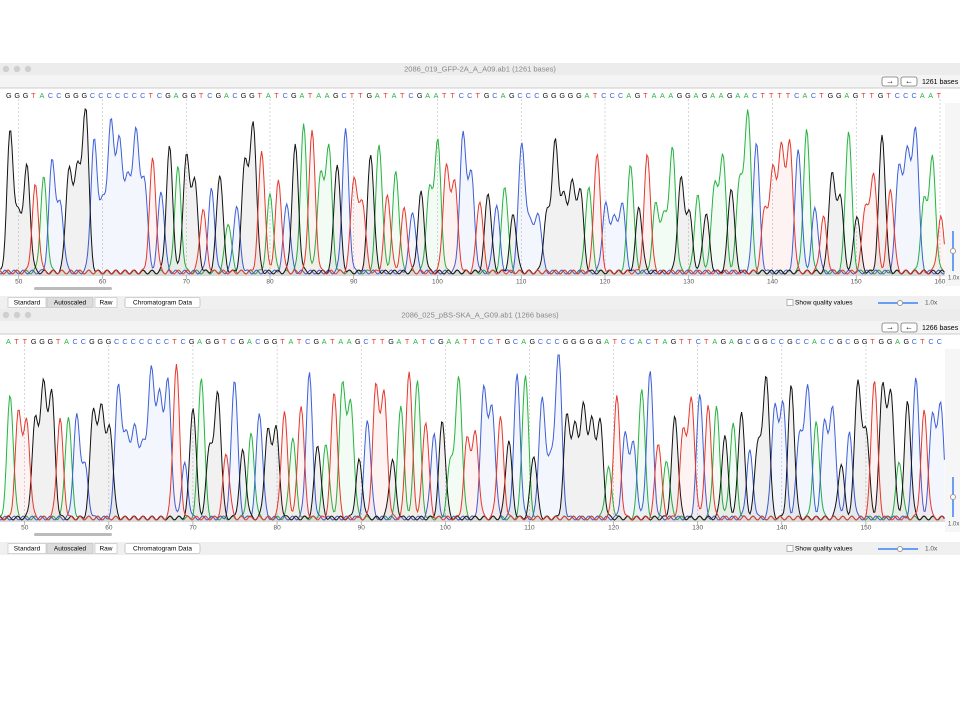 Image resolution: width=960 pixels, height=720 pixels. I want to click on x-tick-label: 140, so click(781, 528).